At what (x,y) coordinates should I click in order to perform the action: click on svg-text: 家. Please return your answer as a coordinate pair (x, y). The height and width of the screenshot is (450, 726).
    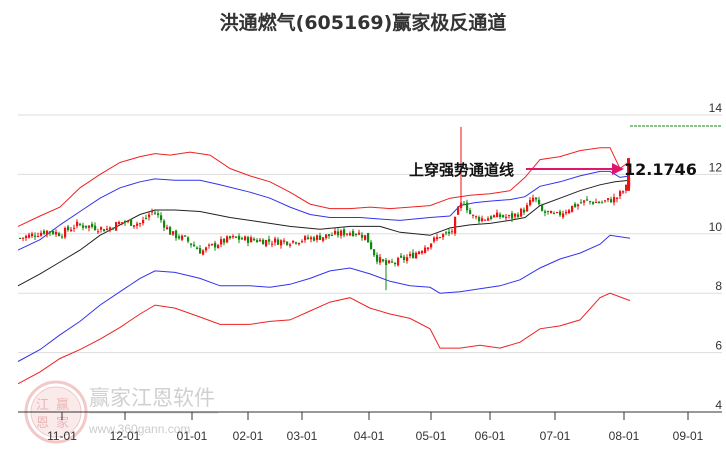
    Looking at the image, I should click on (62, 423).